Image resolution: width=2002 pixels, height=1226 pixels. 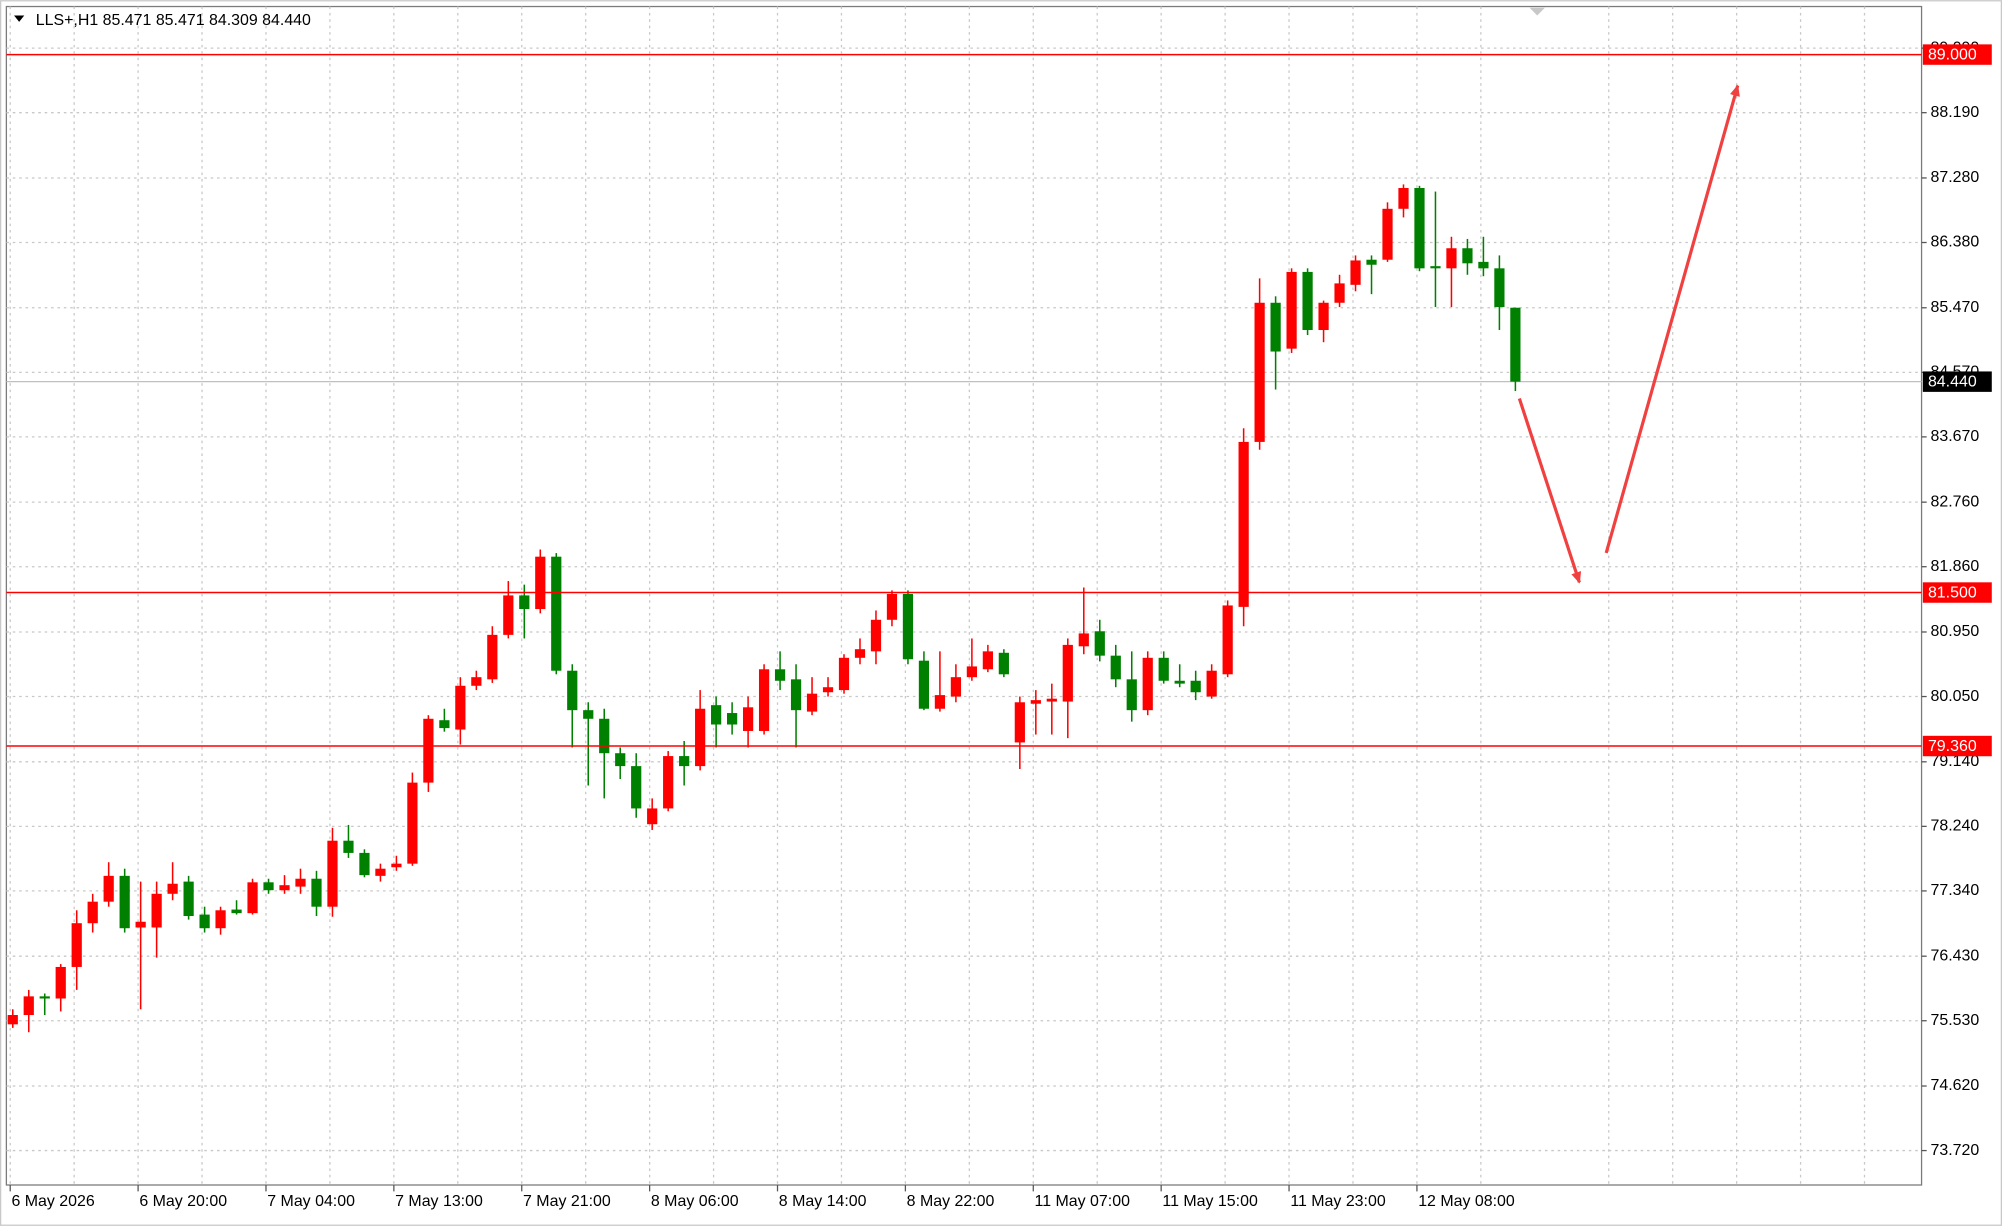 I want to click on x-tick-label: 6 May 2026, so click(x=52, y=1201).